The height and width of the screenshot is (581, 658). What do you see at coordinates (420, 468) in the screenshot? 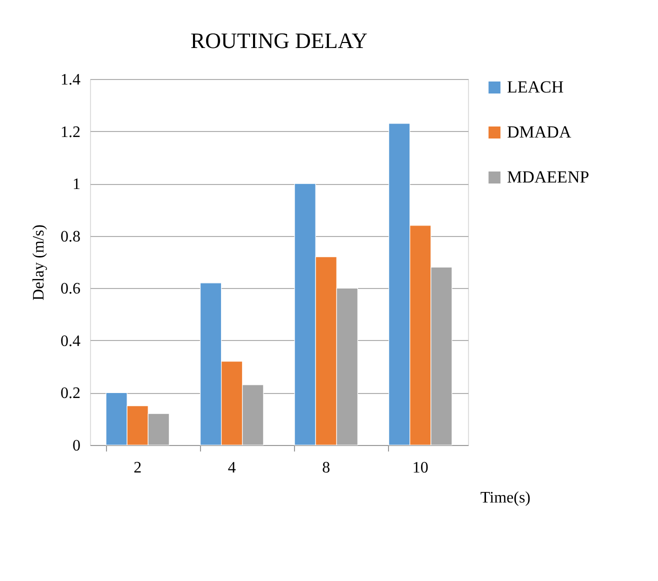
I see `x-tick-label: 10` at bounding box center [420, 468].